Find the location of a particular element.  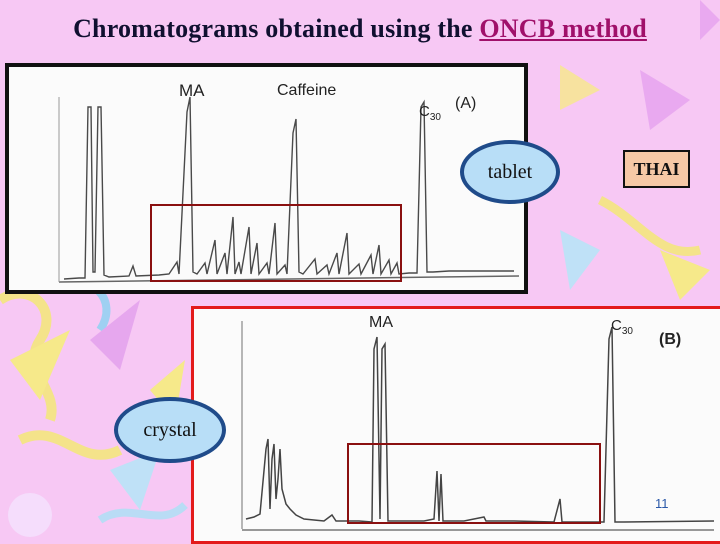

c30-subscript-b: 30 is located at coordinates (627, 331).